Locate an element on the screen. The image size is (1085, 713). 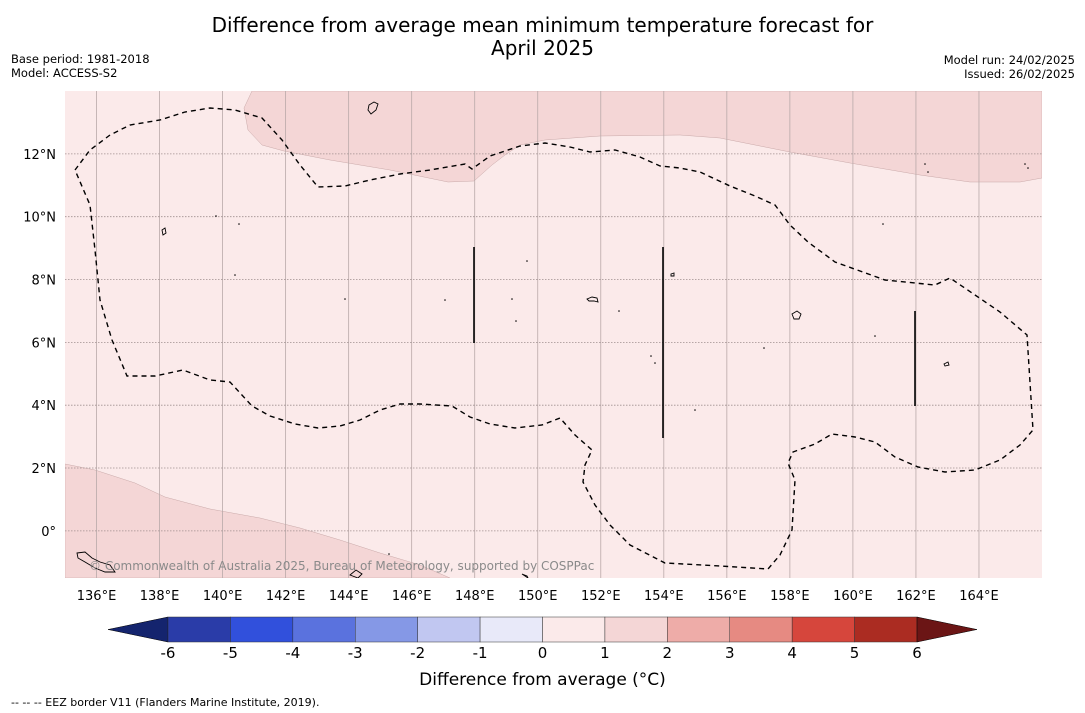
colorbar-tick-label: 0 is located at coordinates (543, 653).